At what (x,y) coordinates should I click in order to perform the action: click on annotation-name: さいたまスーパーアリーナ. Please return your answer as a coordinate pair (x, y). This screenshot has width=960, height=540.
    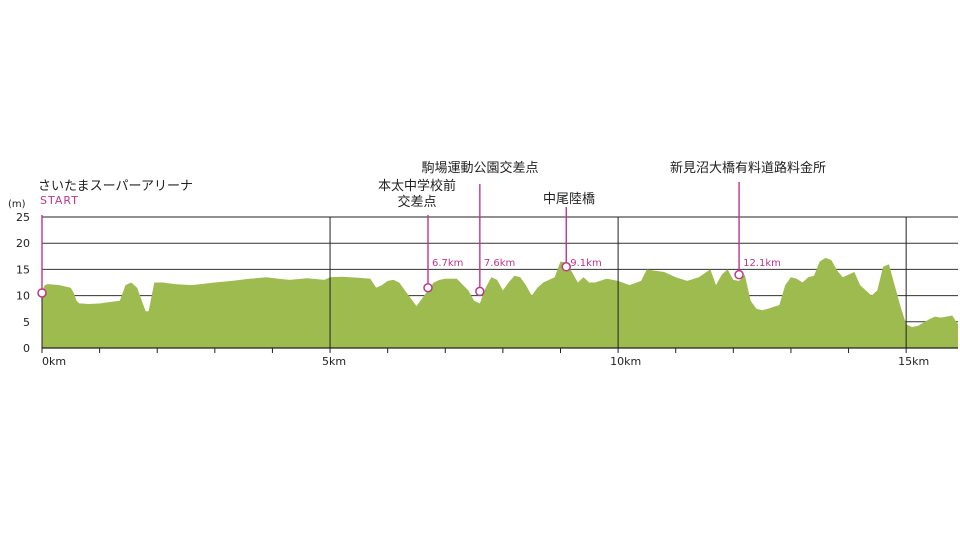
    Looking at the image, I should click on (115, 186).